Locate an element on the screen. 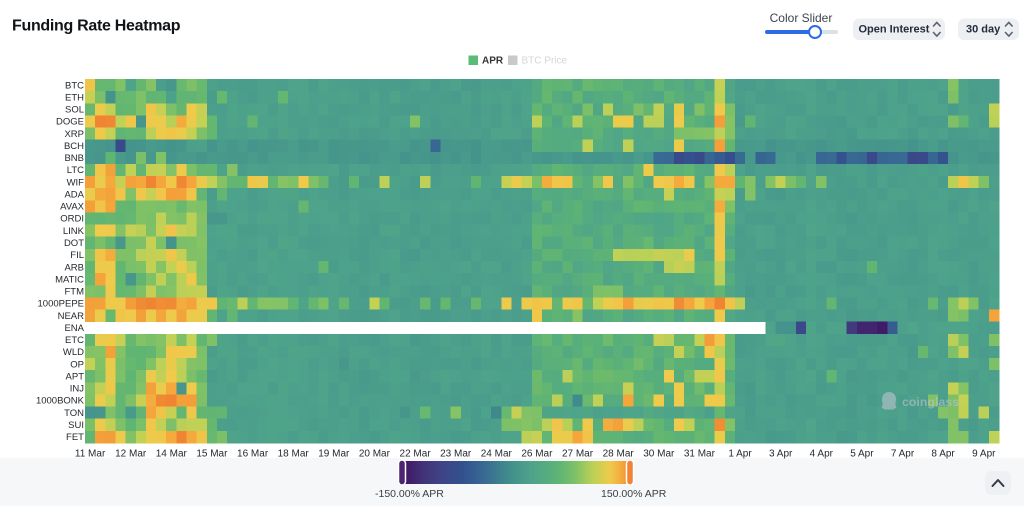  svg-text: BNB is located at coordinates (74, 158).